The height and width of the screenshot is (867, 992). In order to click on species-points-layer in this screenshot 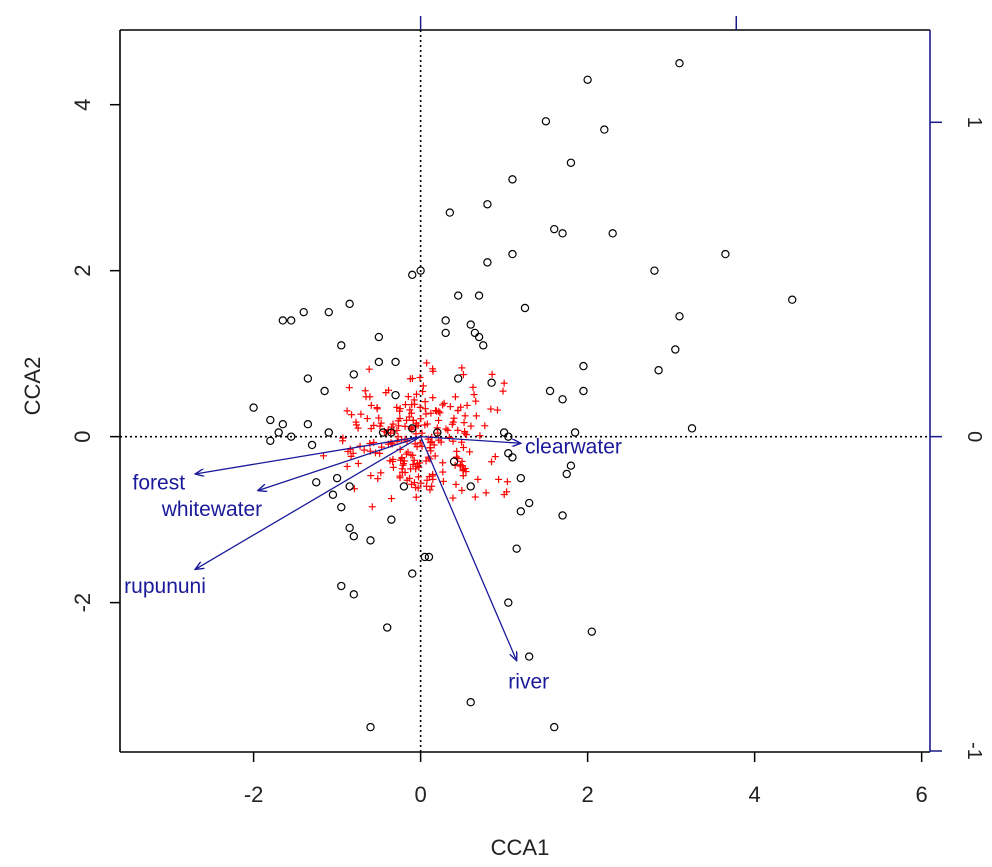, I will do `click(415, 435)`.